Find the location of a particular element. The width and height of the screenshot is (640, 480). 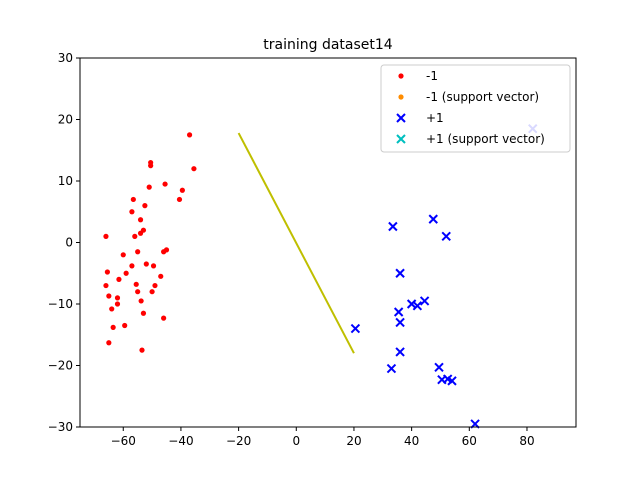

separator-line is located at coordinates (296, 243).